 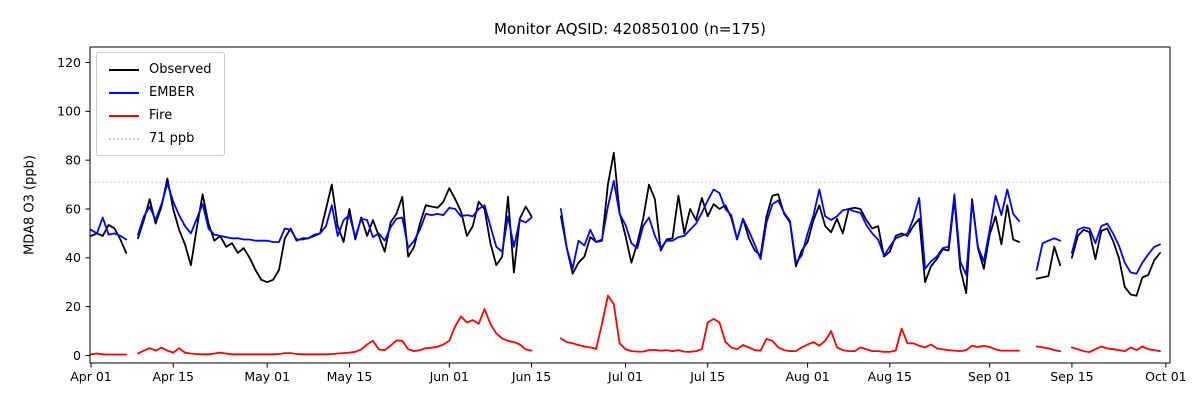 I want to click on legend-row-threshold: 71 ppb, so click(x=160, y=138).